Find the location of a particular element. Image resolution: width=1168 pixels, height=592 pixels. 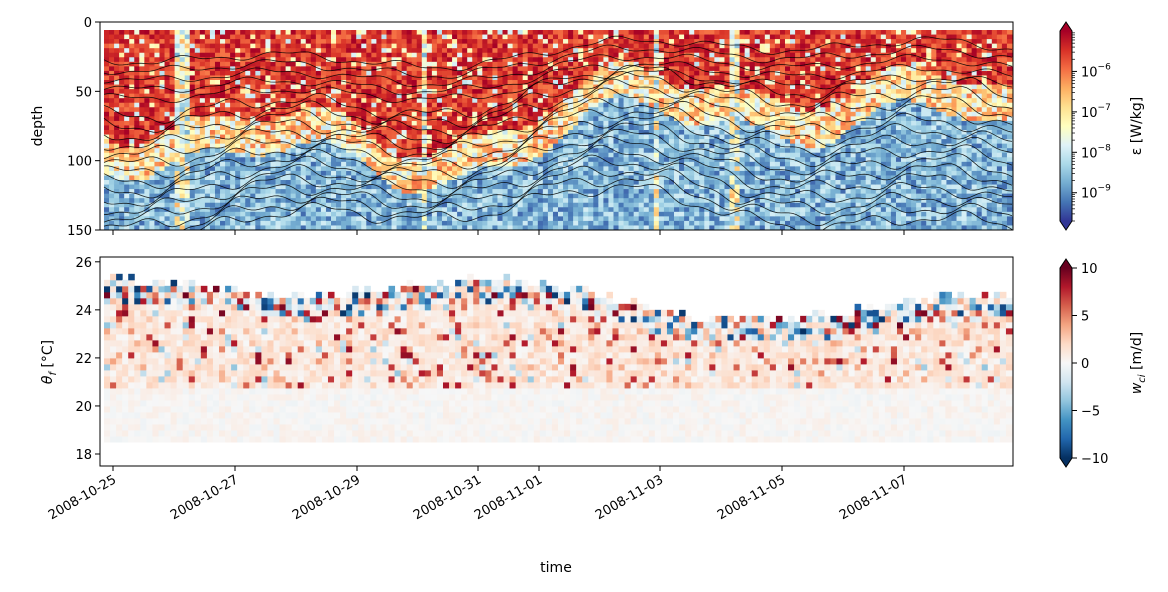

epsilon-colorbar-tick-label: 10⁻⁸ is located at coordinates (1096, 152).